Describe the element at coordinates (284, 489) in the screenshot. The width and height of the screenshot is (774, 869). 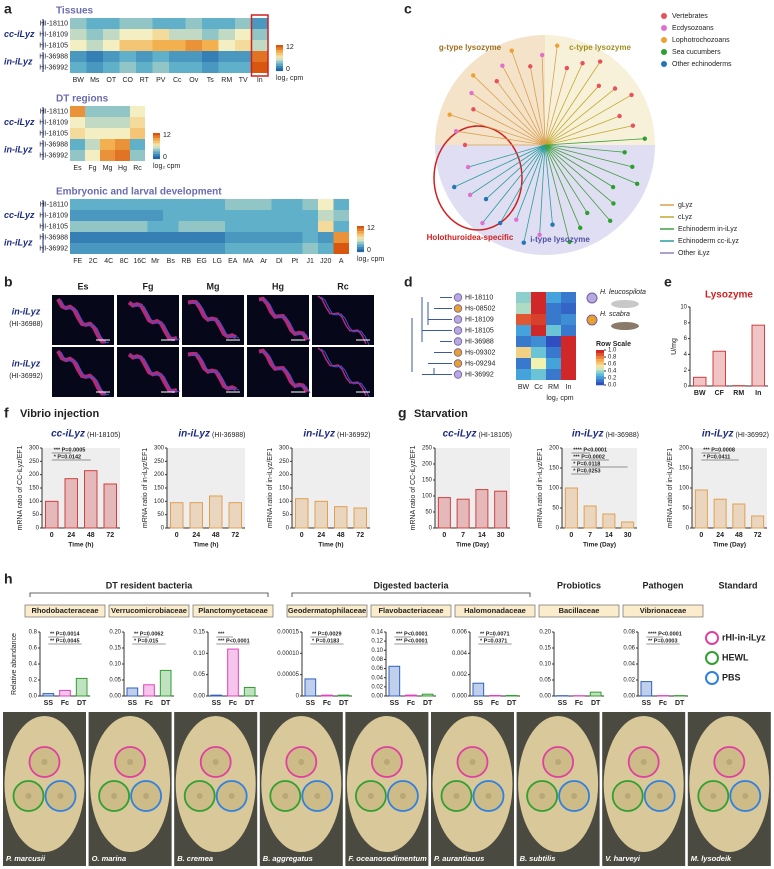
I see `y-tick-label: 150` at that location.